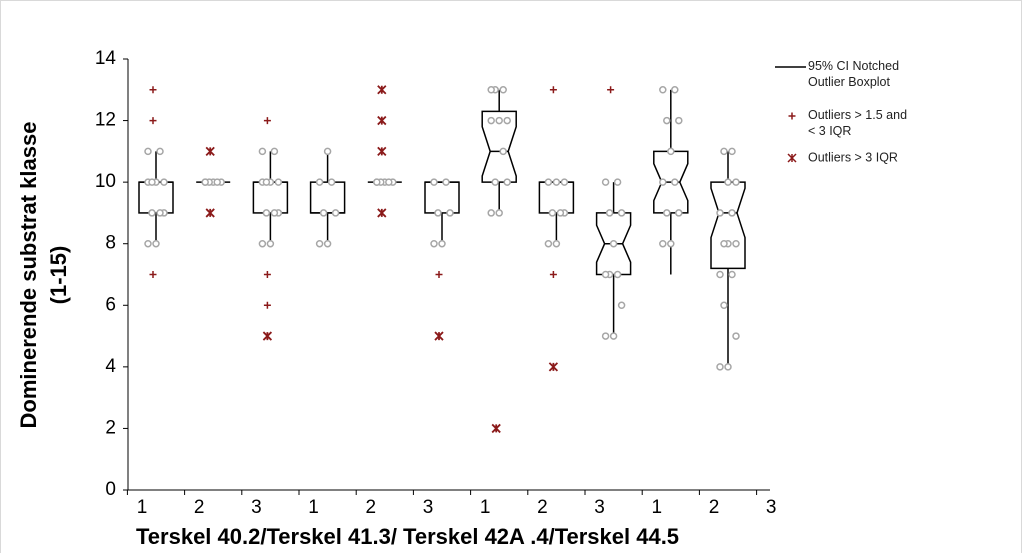  Describe the element at coordinates (853, 157) in the screenshot. I see `legend-label: Outliers > 3 IQR` at that location.